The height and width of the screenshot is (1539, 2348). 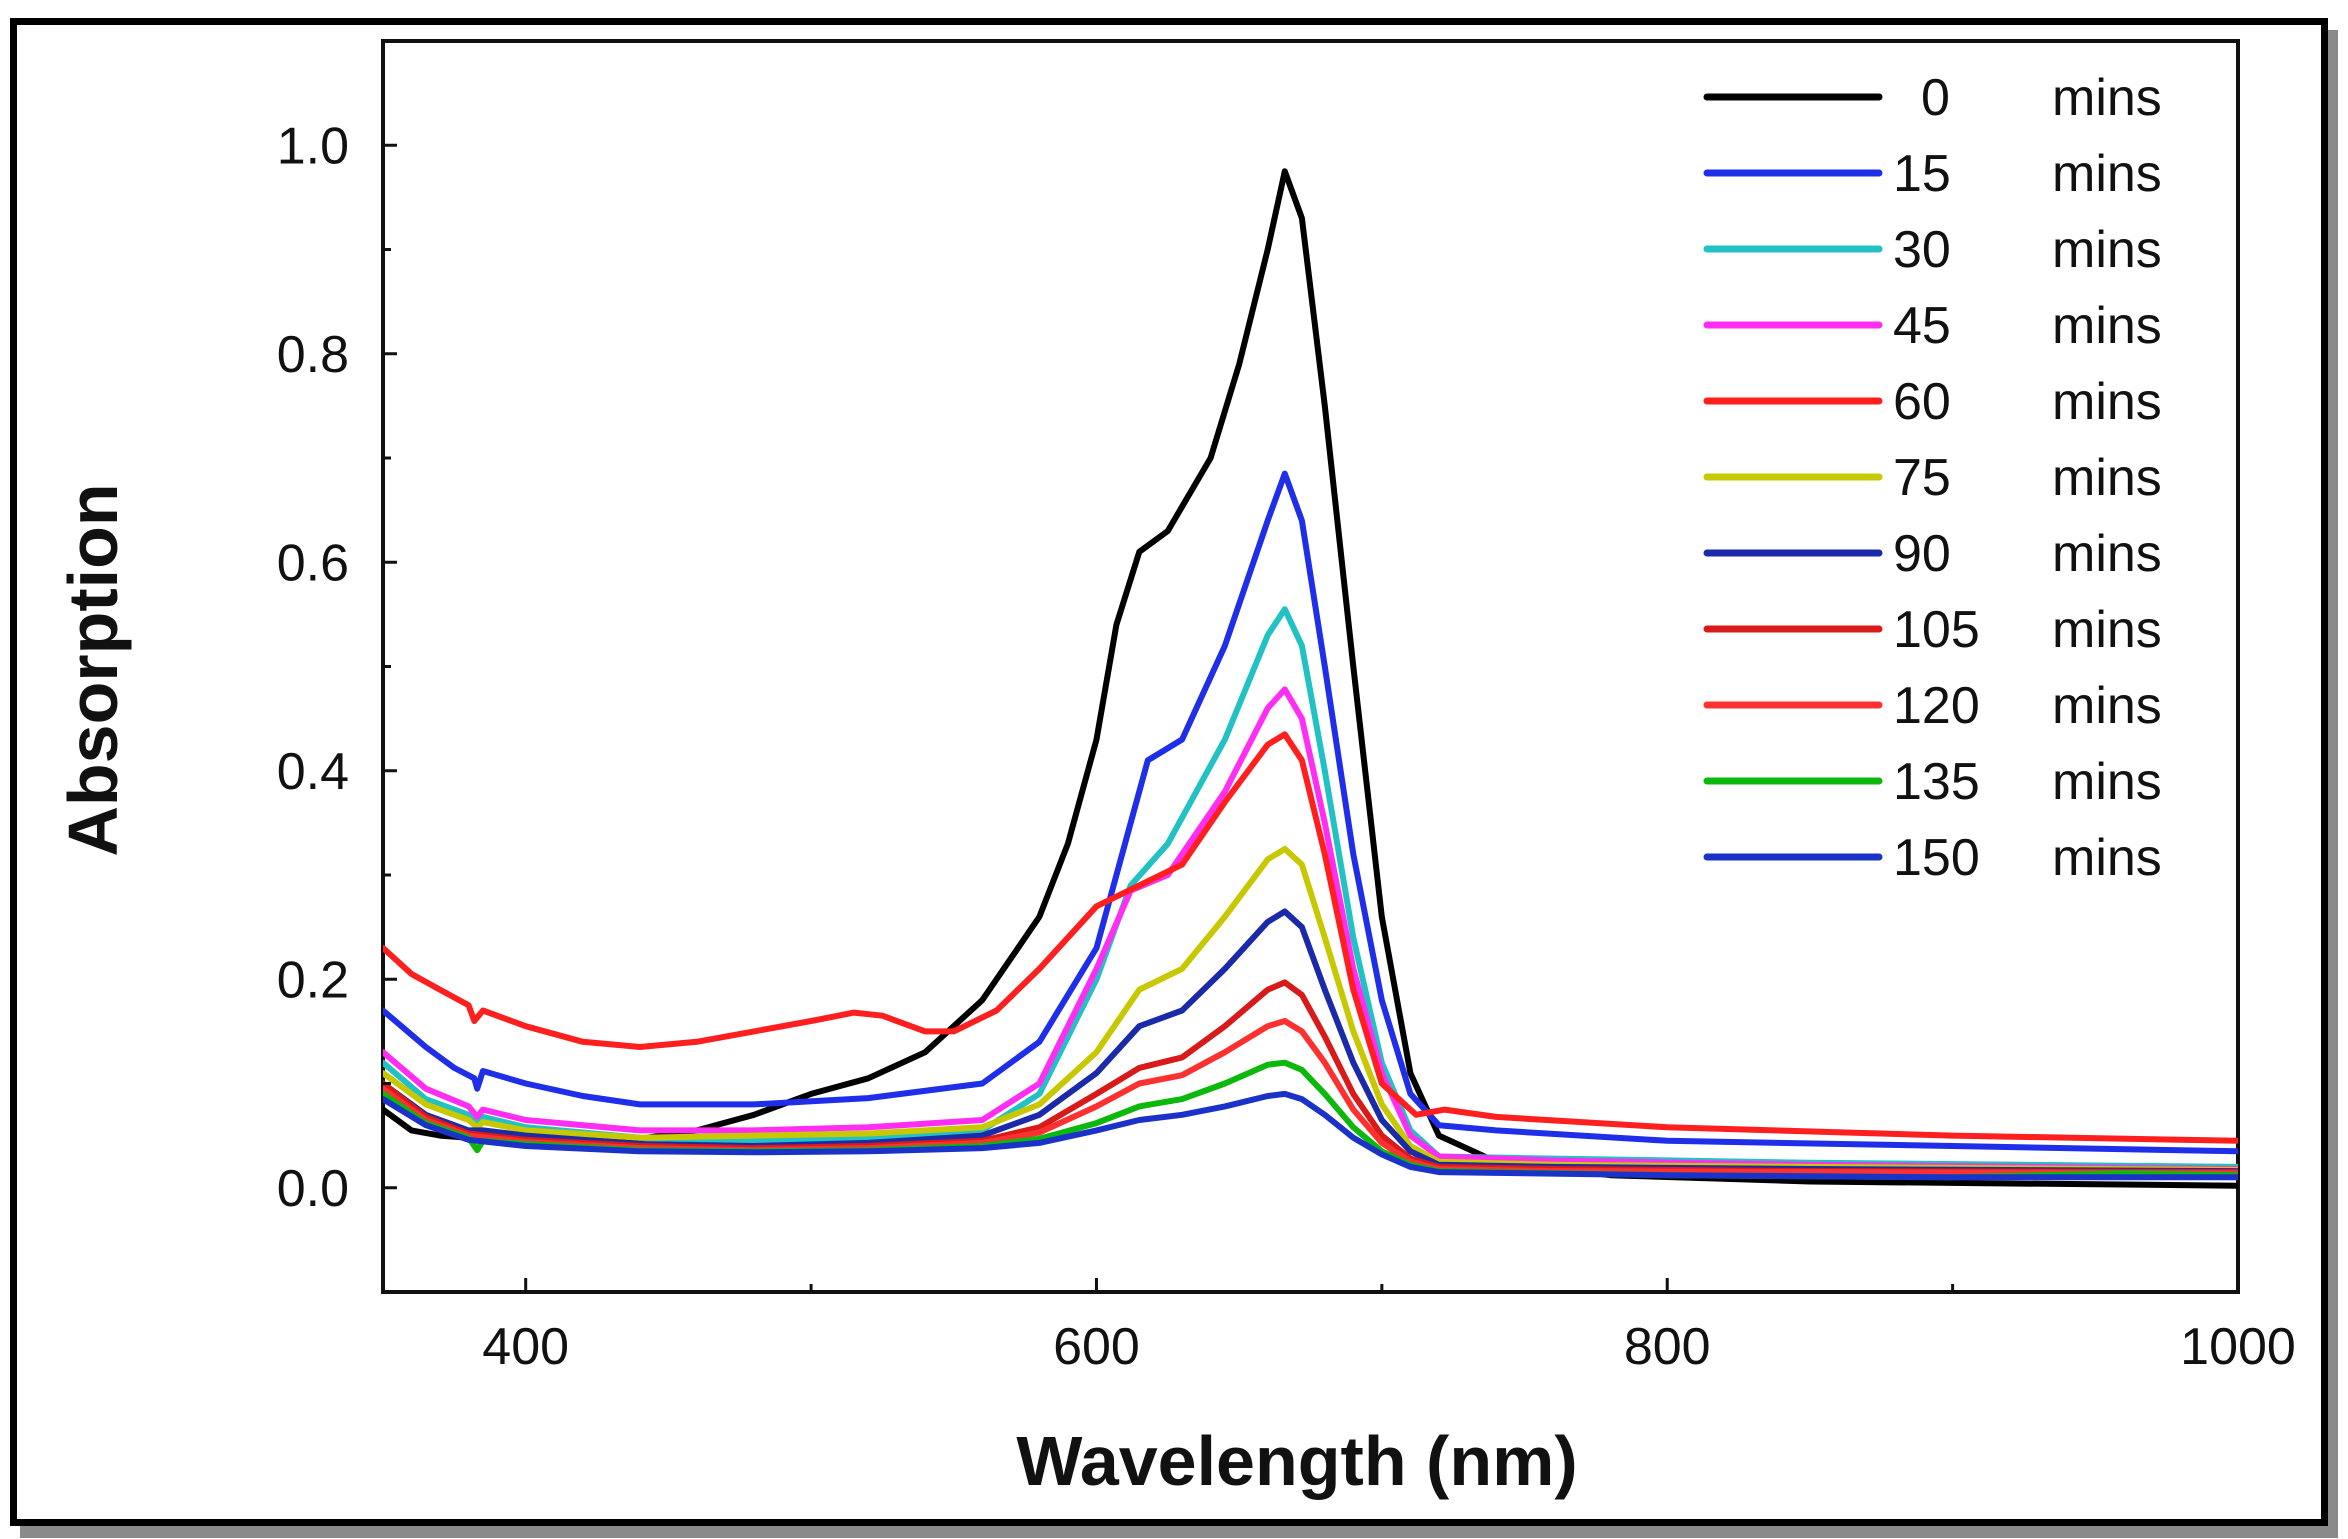 What do you see at coordinates (1922, 402) in the screenshot?
I see `legend-label-value: 60` at bounding box center [1922, 402].